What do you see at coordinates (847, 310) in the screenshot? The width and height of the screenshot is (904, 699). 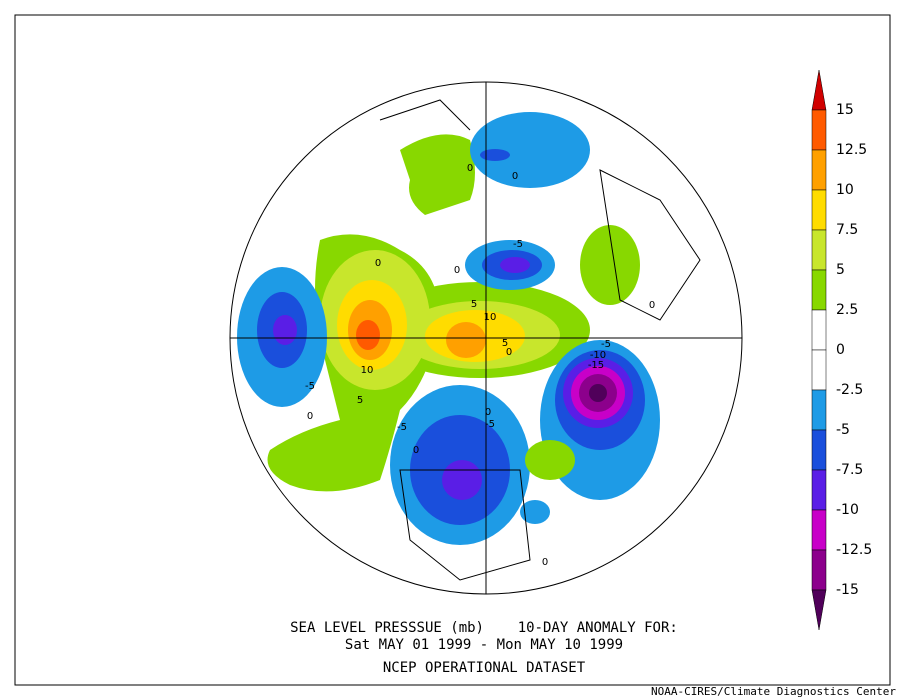 I see `colorbar-label: 2.5` at bounding box center [847, 310].